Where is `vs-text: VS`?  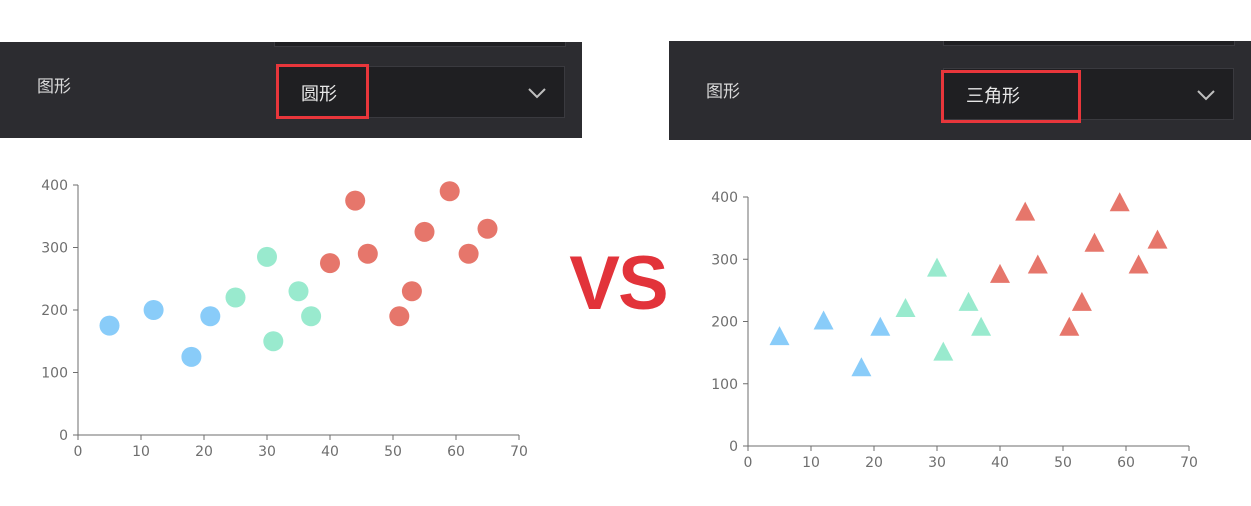 vs-text: VS is located at coordinates (618, 283).